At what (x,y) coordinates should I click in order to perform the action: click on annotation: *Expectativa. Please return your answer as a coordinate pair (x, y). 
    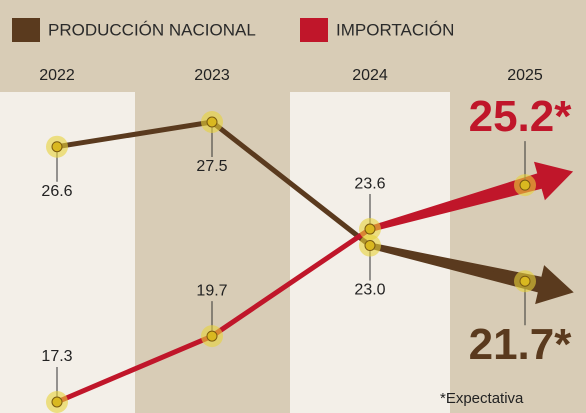
    Looking at the image, I should click on (482, 398).